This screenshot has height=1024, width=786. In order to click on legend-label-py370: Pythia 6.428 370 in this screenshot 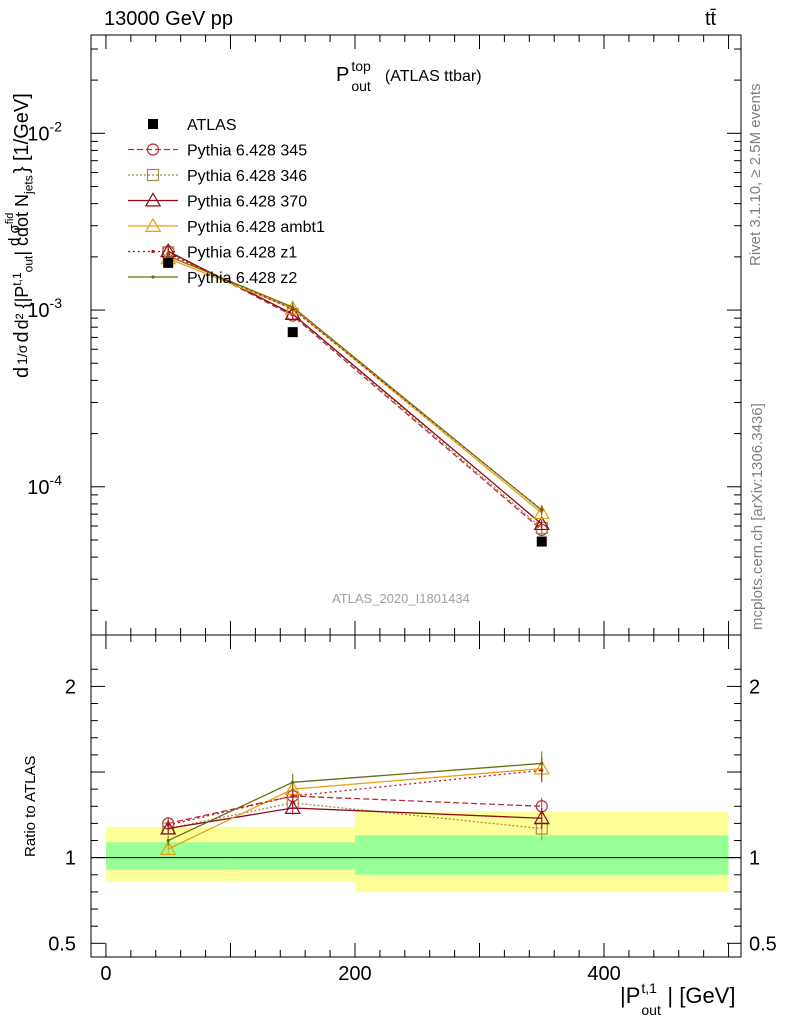, I will do `click(247, 202)`.